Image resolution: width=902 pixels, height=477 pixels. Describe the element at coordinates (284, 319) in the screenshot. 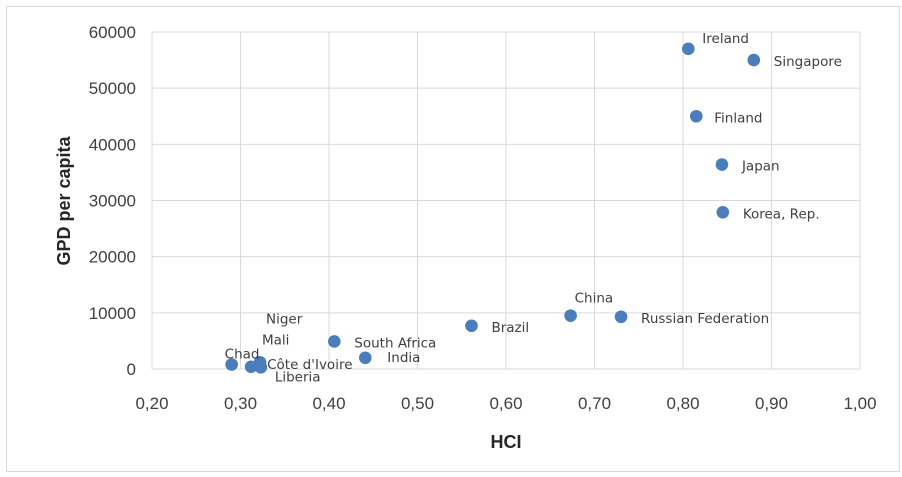

I see `point-label: Niger` at that location.